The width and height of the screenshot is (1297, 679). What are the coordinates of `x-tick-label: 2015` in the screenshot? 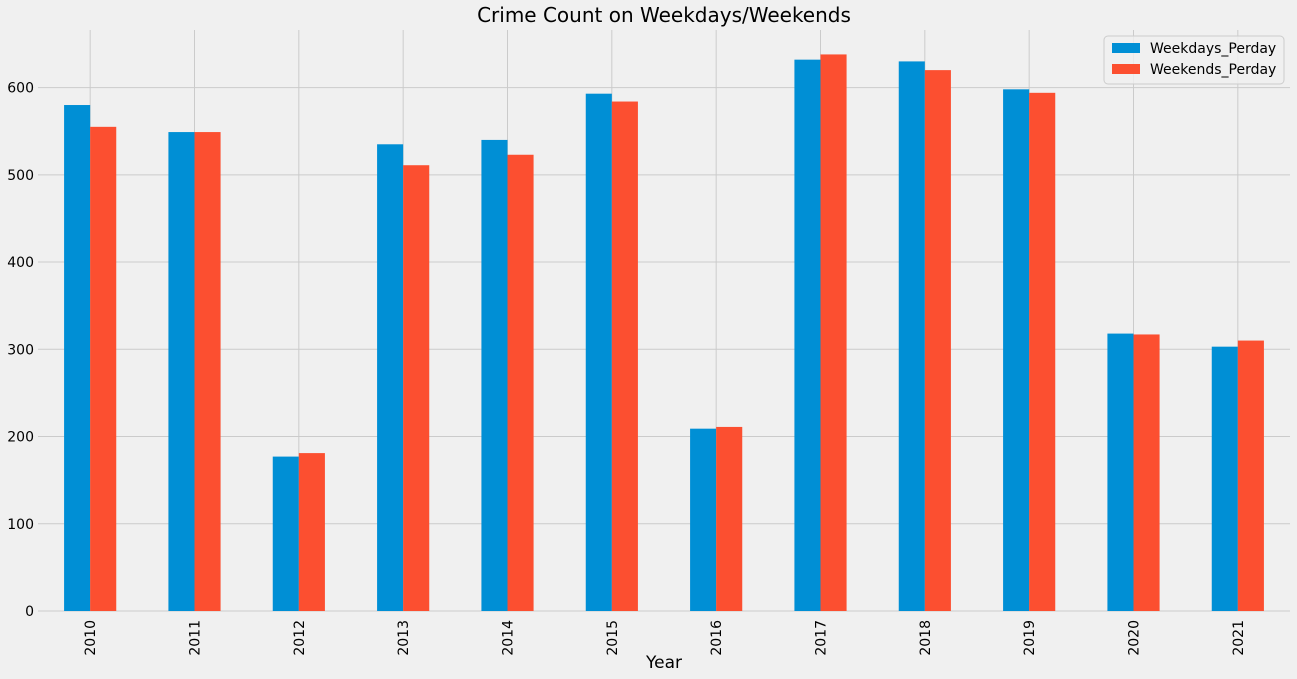 It's located at (613, 638).